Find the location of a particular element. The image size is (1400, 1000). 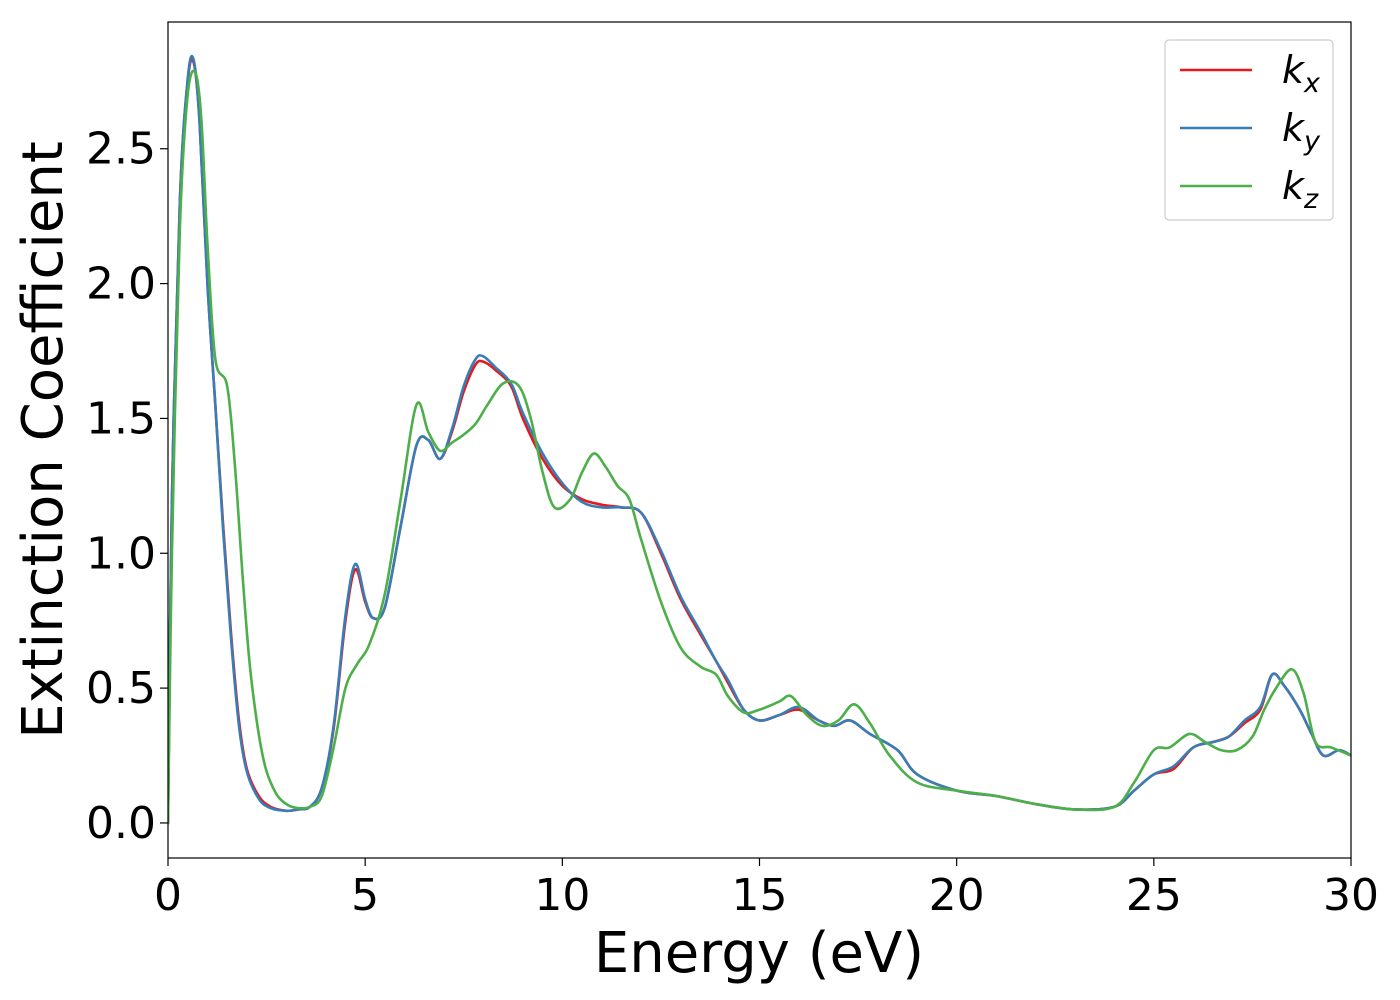

x-axis-ticks: 0 5 10 15 20 25 30 is located at coordinates (766, 889).